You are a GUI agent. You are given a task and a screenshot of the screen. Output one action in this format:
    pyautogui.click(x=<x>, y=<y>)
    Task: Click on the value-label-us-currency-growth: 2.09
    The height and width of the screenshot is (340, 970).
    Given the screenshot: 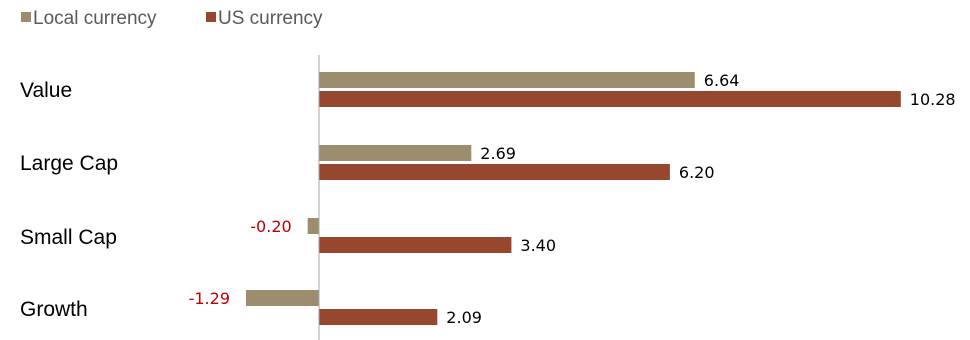 What is the action you would take?
    pyautogui.click(x=464, y=317)
    